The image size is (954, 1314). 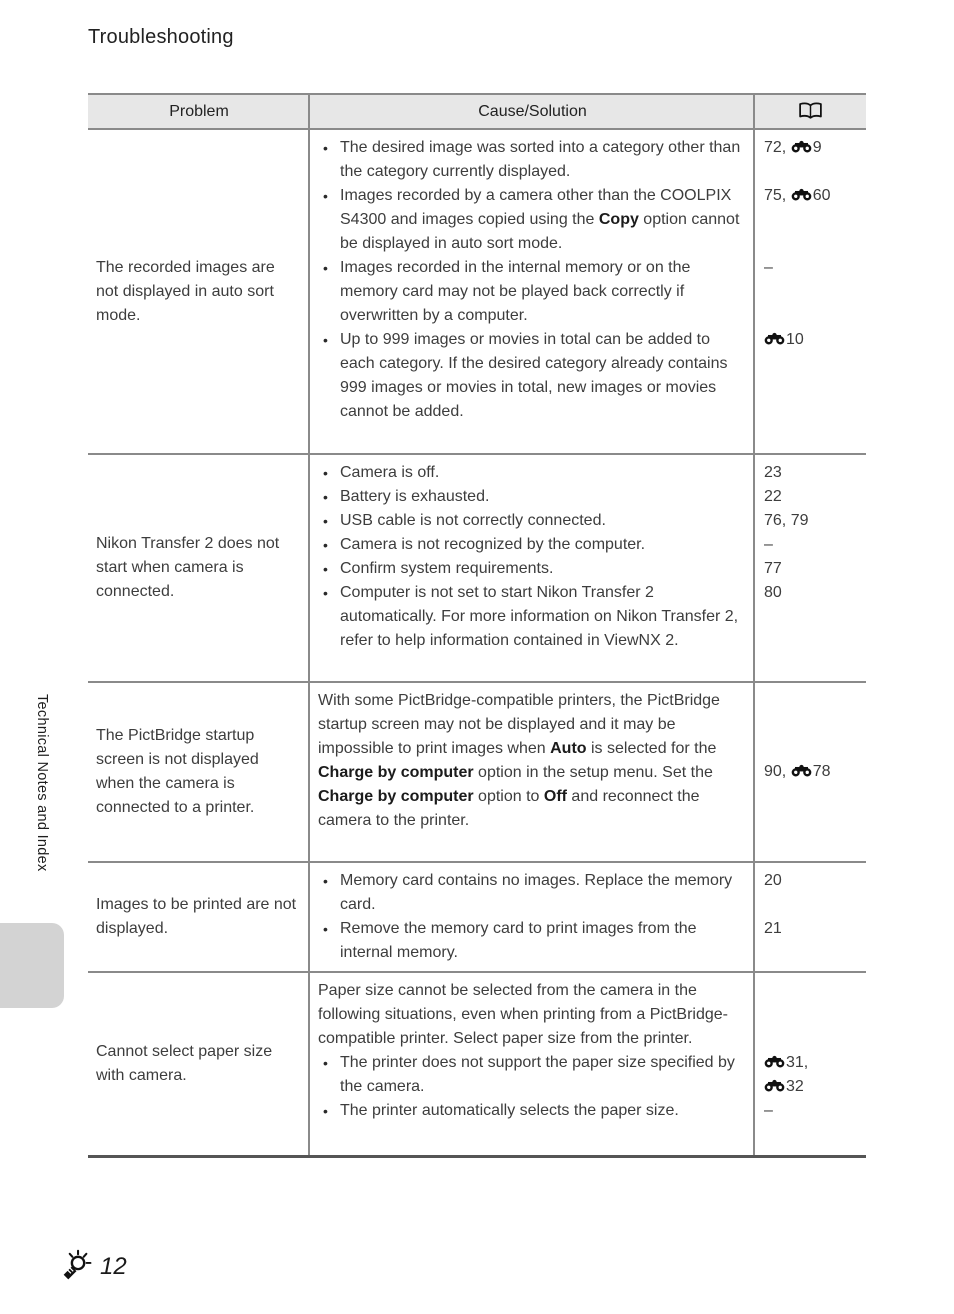 I want to click on sidebar-section-tab, so click(x=32, y=965).